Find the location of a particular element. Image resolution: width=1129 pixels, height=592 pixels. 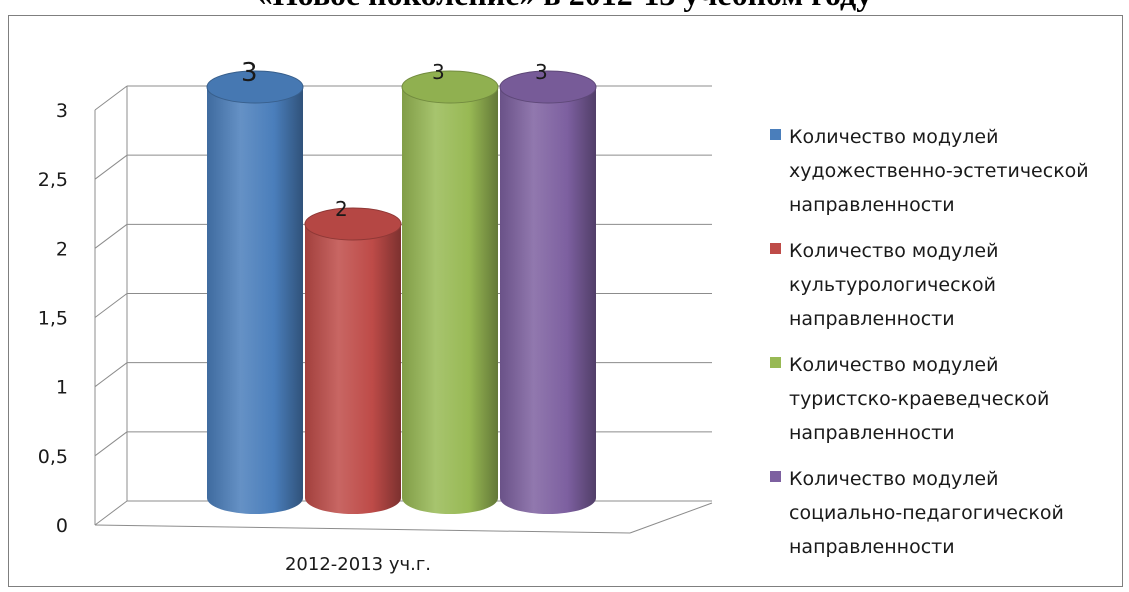

floor-right-edge is located at coordinates (671, 518).